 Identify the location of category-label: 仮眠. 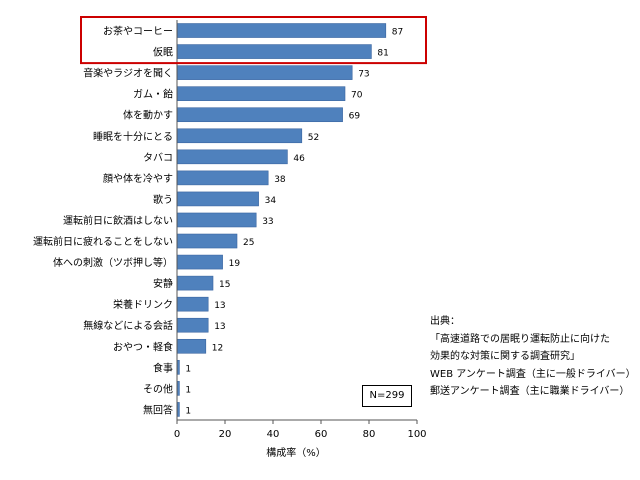
(163, 52).